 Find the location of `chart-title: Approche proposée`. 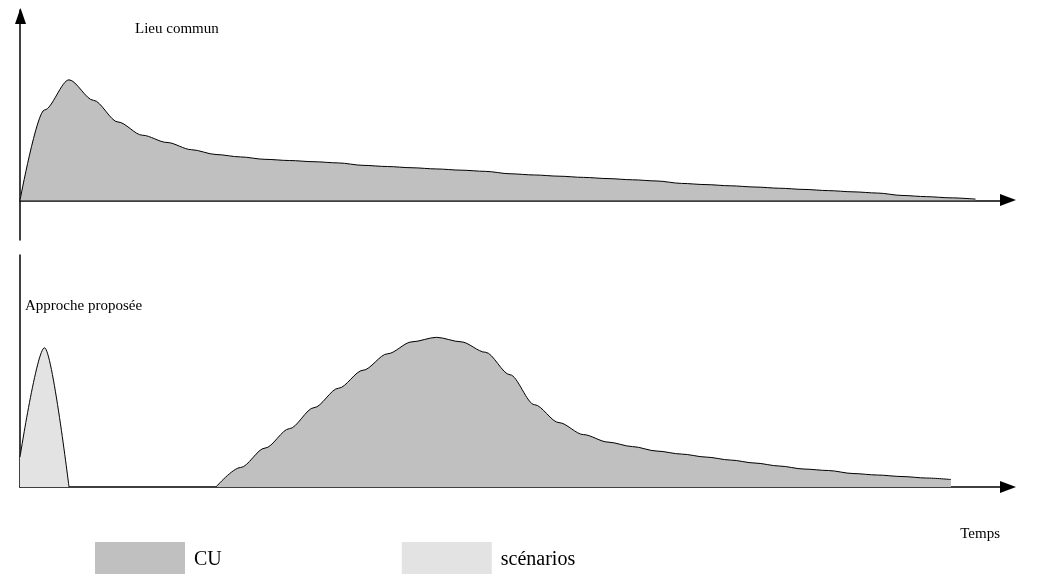

chart-title: Approche proposée is located at coordinates (84, 304).